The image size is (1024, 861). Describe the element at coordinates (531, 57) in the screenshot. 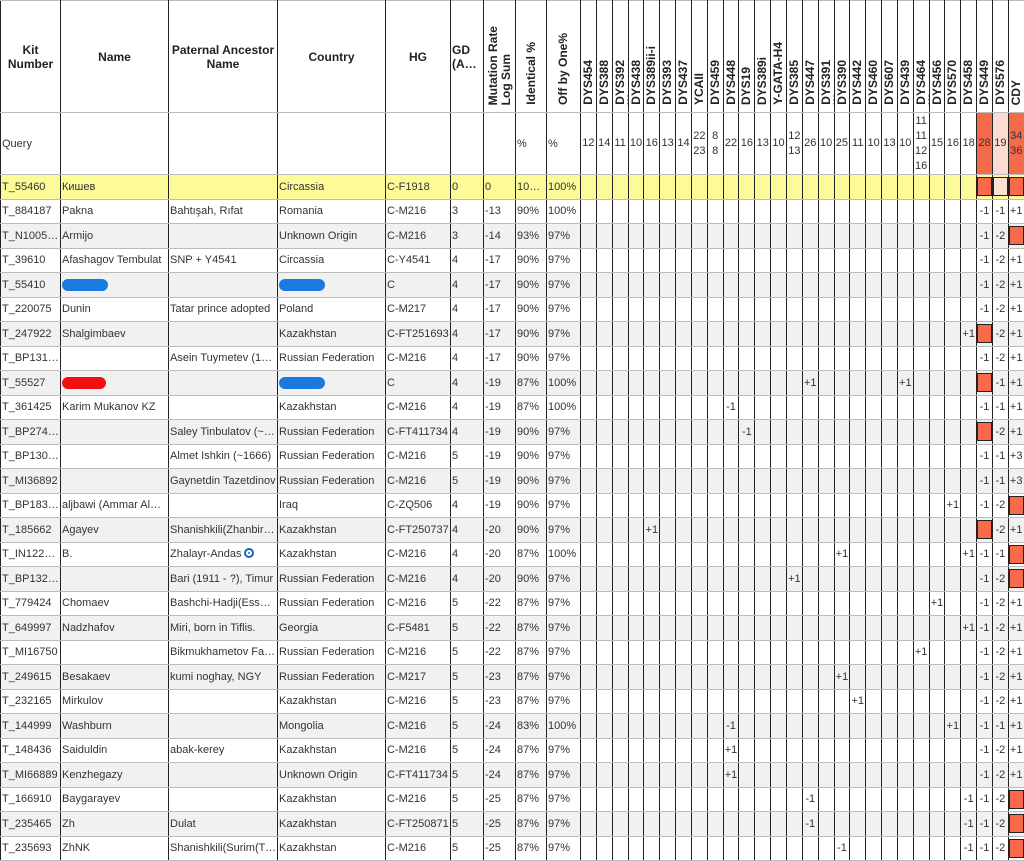

I see `header-identical: Identical %` at that location.